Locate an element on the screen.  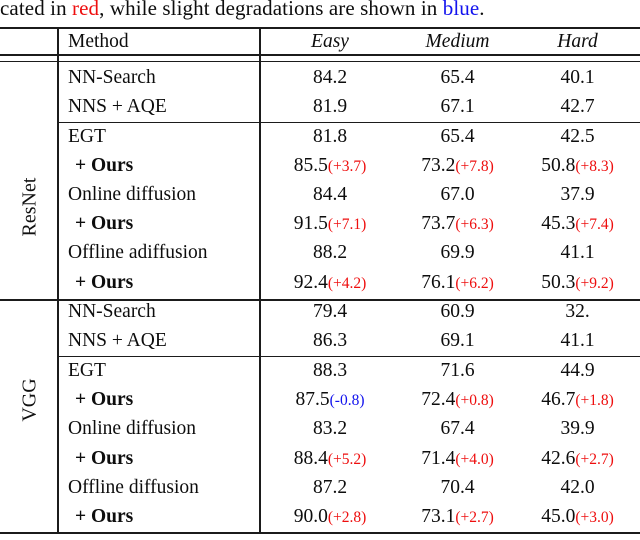
score-cell: 40.1 is located at coordinates (577, 78).